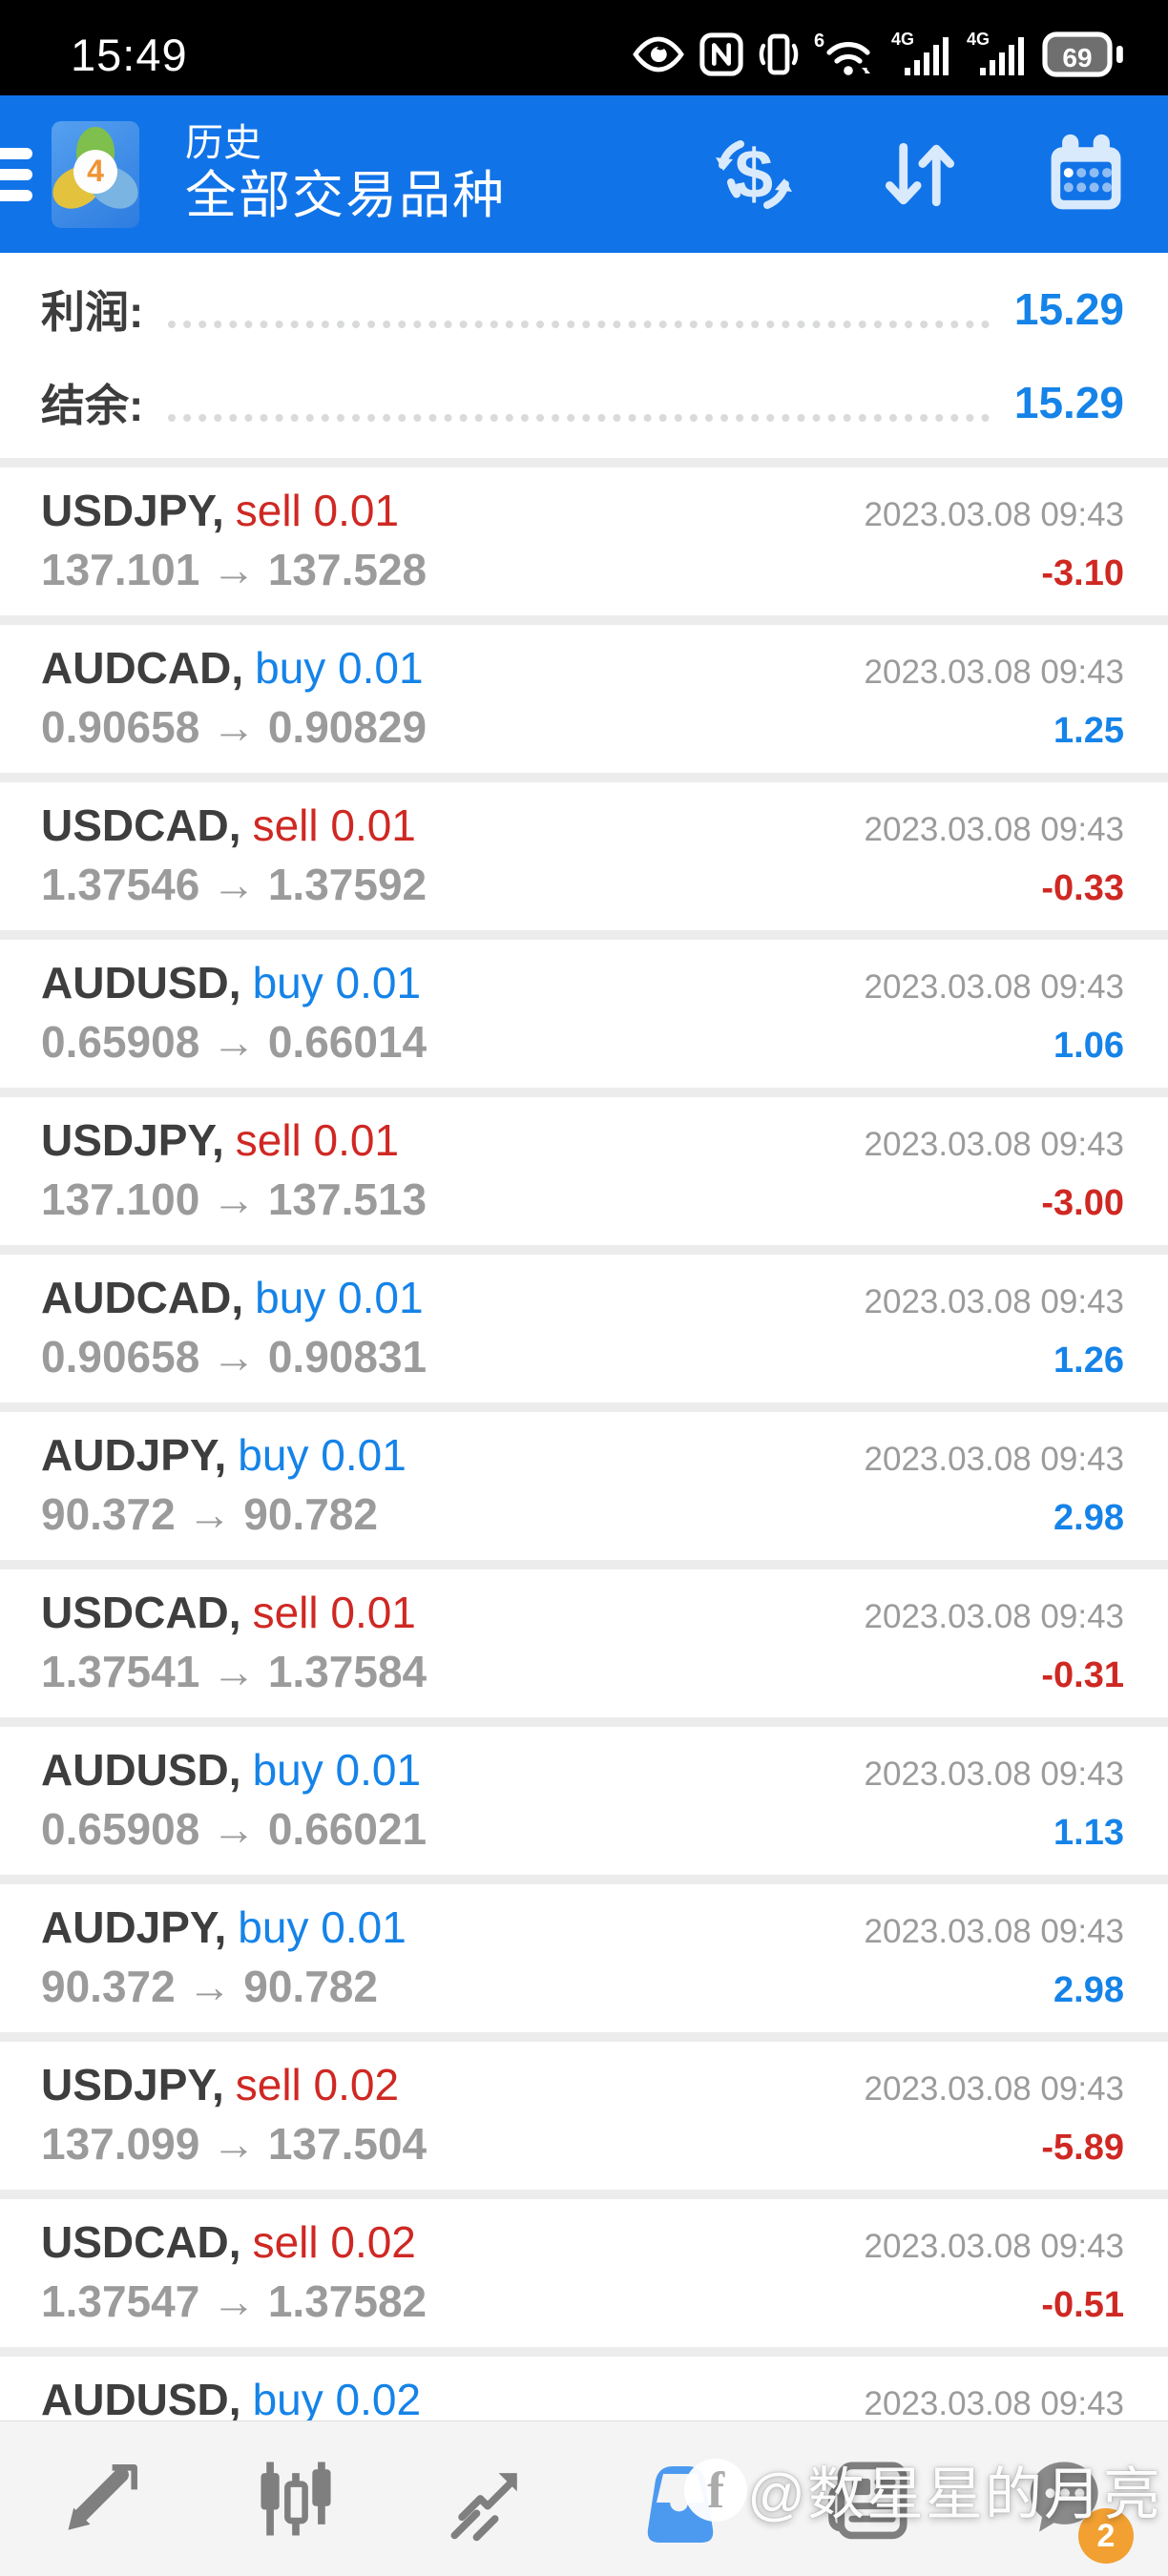 This screenshot has width=1168, height=2576. Describe the element at coordinates (234, 2144) in the screenshot. I see `trade-prices: 137.099 → 137.504` at that location.